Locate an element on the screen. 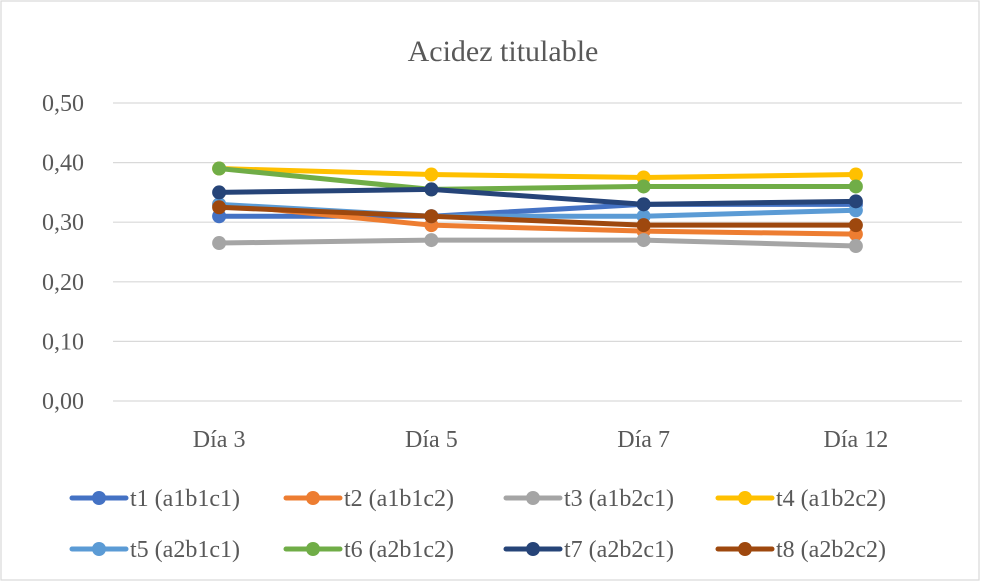  legend-item: t3 (a1b2c1) is located at coordinates (588, 499).